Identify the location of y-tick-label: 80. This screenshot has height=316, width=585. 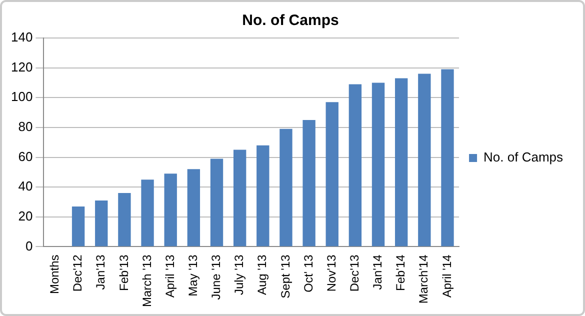
(25, 126).